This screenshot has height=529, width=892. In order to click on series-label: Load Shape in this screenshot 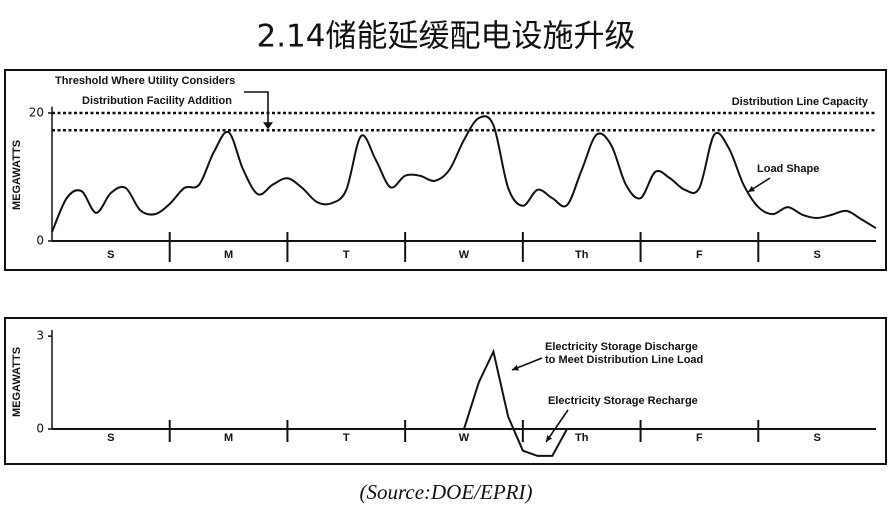, I will do `click(788, 169)`.